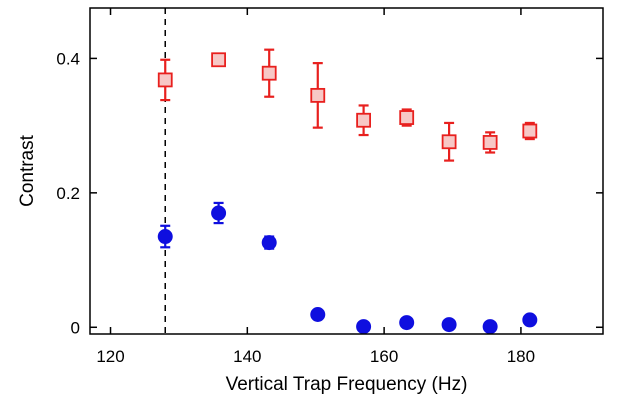 The height and width of the screenshot is (400, 622). I want to click on y-tick-label: 0.4, so click(68, 58).